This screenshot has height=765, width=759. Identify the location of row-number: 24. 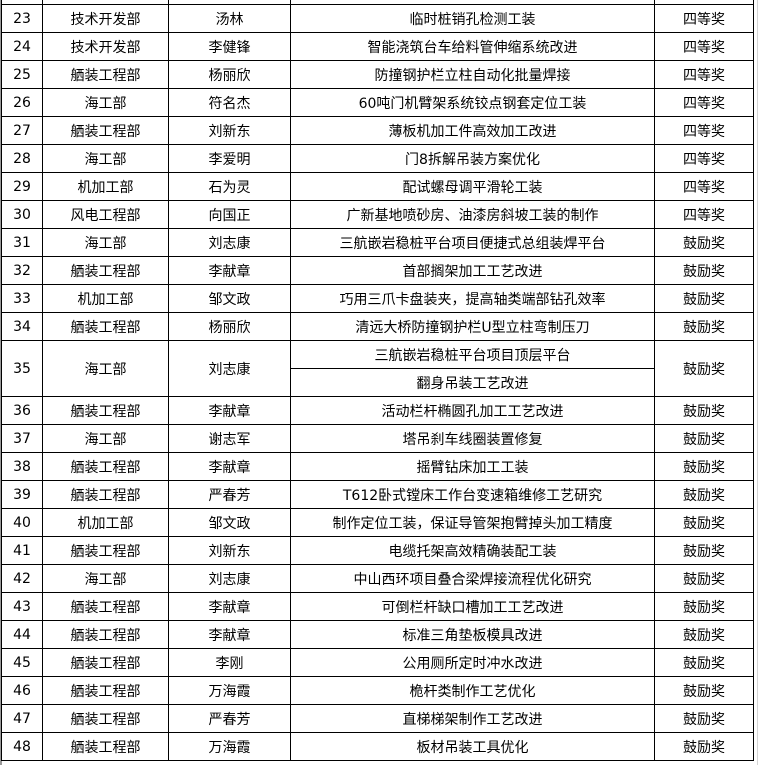
(22, 46).